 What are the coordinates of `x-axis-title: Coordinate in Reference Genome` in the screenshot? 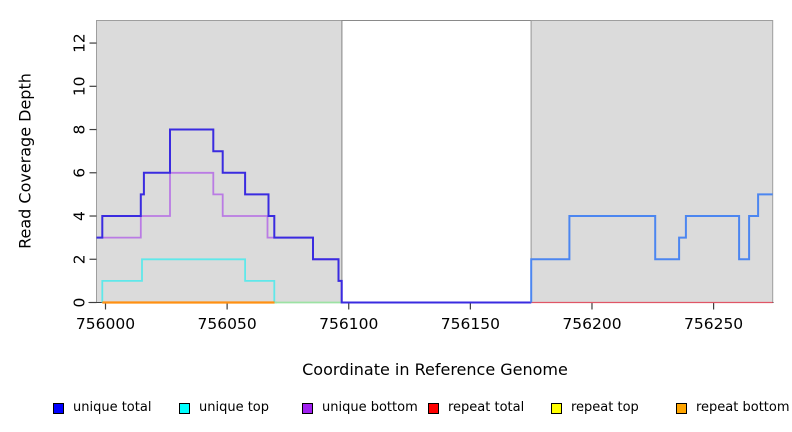 It's located at (435, 369).